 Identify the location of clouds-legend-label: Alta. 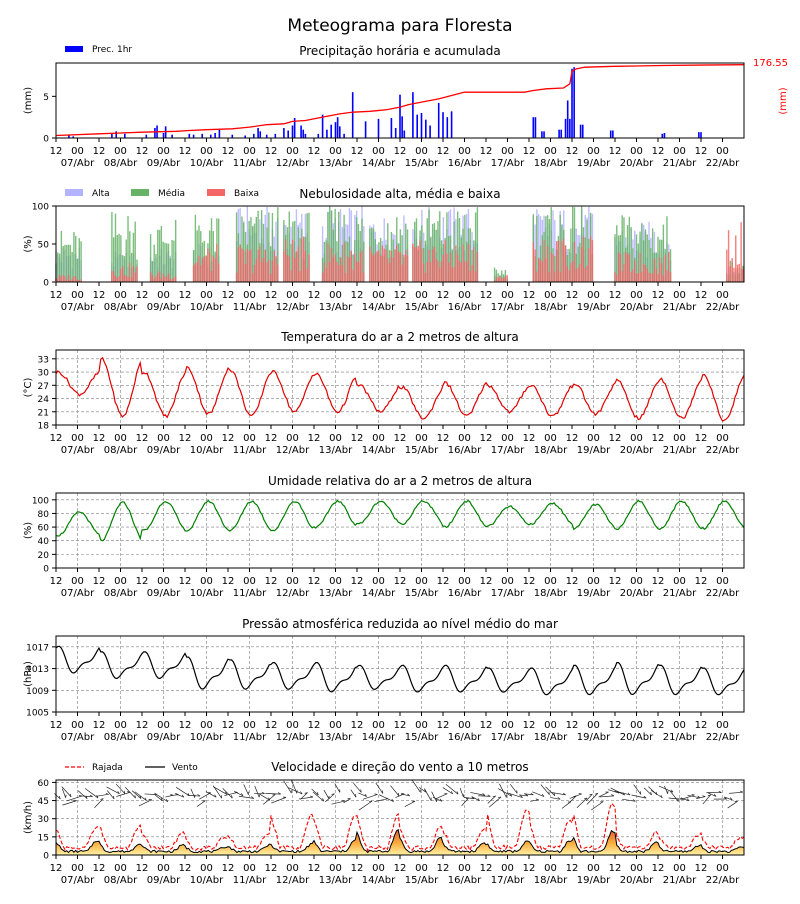
(101, 194).